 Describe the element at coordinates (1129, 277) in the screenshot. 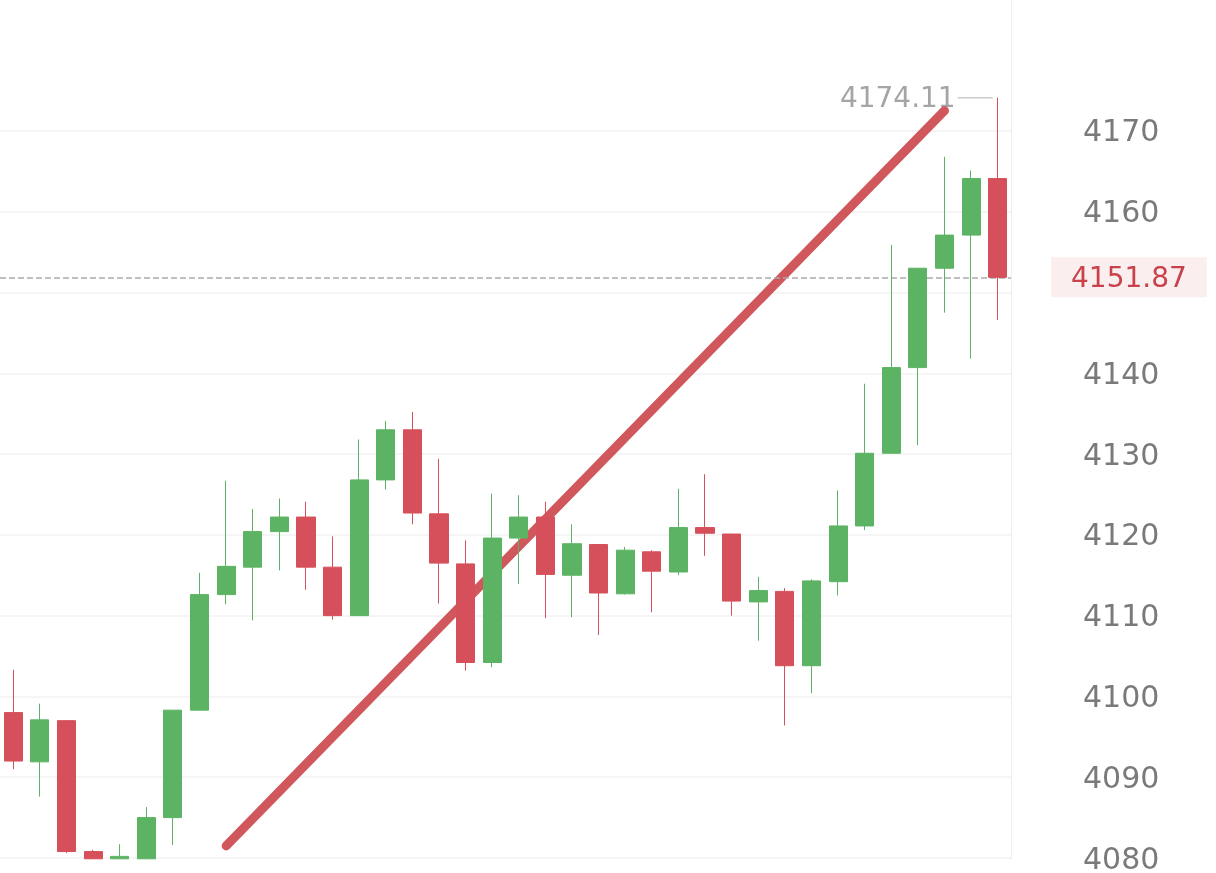

I see `ref-line-label: 4151.87` at that location.